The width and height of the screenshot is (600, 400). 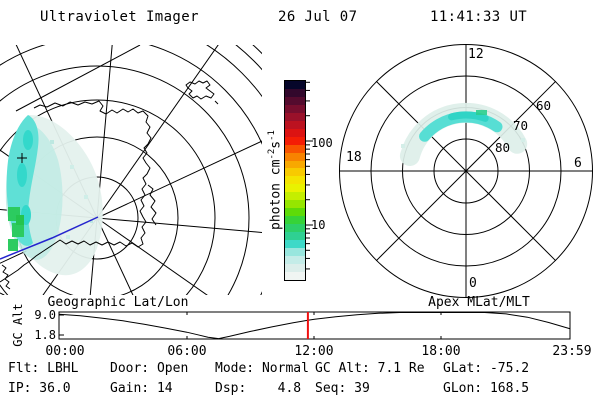 What do you see at coordinates (272, 135) in the screenshot?
I see `unit-sup-1: -1` at bounding box center [272, 135].